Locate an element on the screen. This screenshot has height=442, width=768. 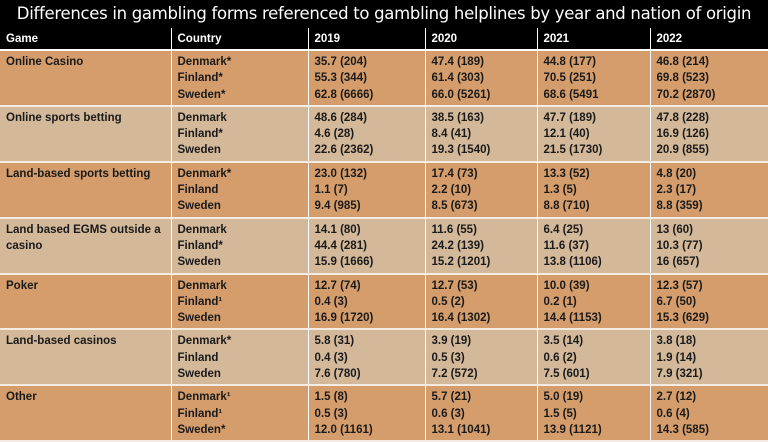
value-label: 10.3 (77) is located at coordinates (679, 245).